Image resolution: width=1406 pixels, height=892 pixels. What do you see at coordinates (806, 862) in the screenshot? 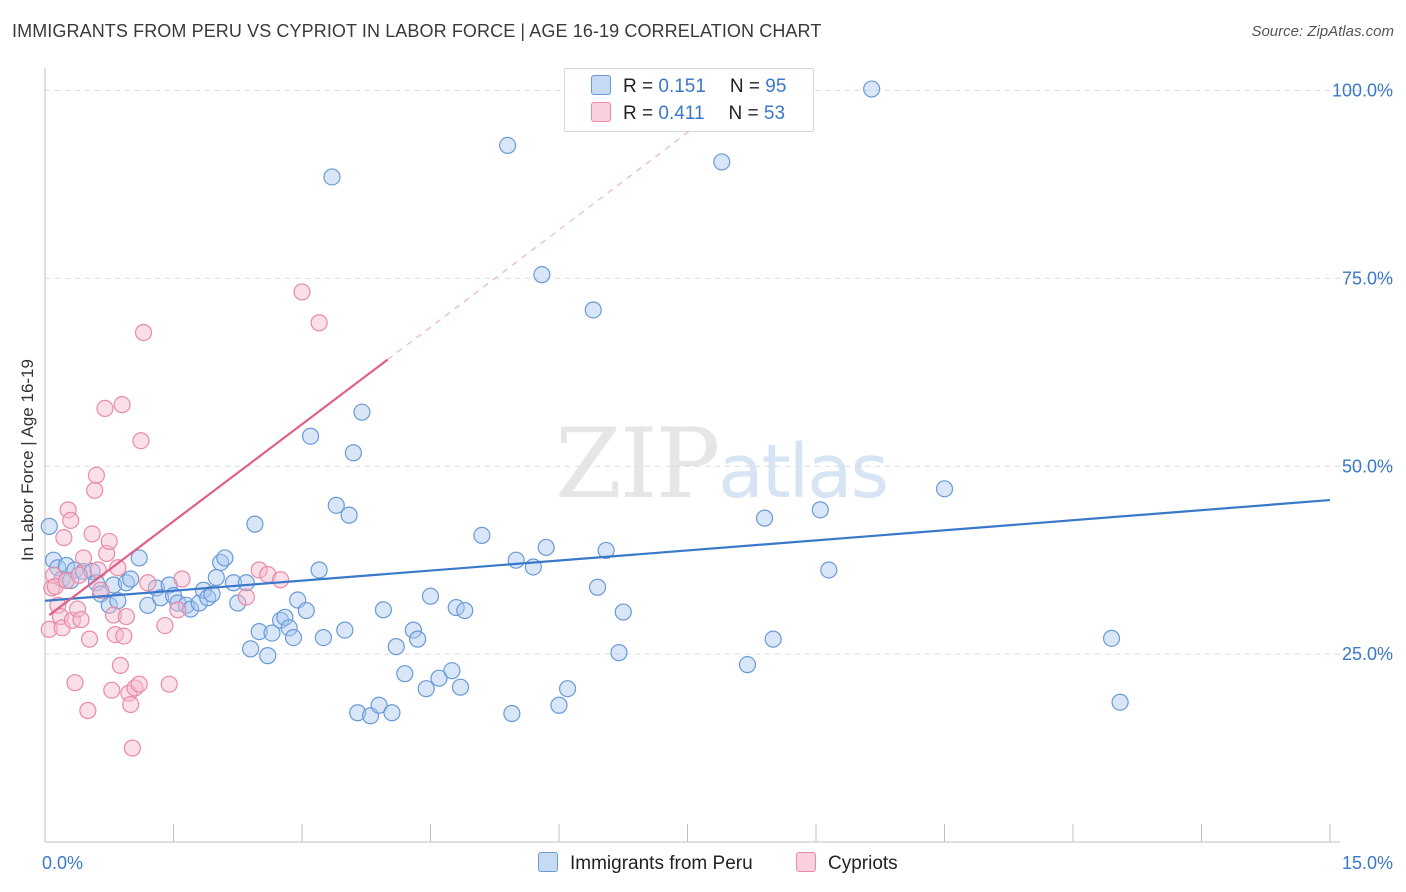
I see `bottom-legend-swatch-cypriots` at bounding box center [806, 862].